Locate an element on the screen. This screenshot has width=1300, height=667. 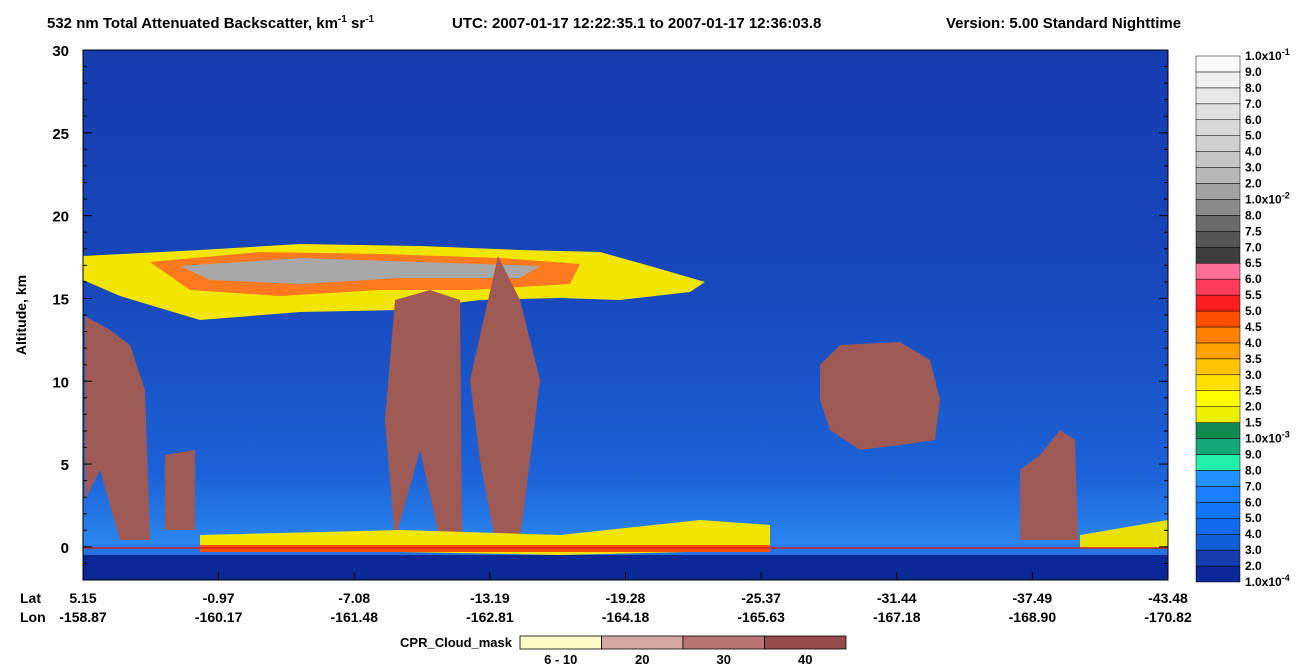
lat-tick-label: -31.44 is located at coordinates (897, 598).